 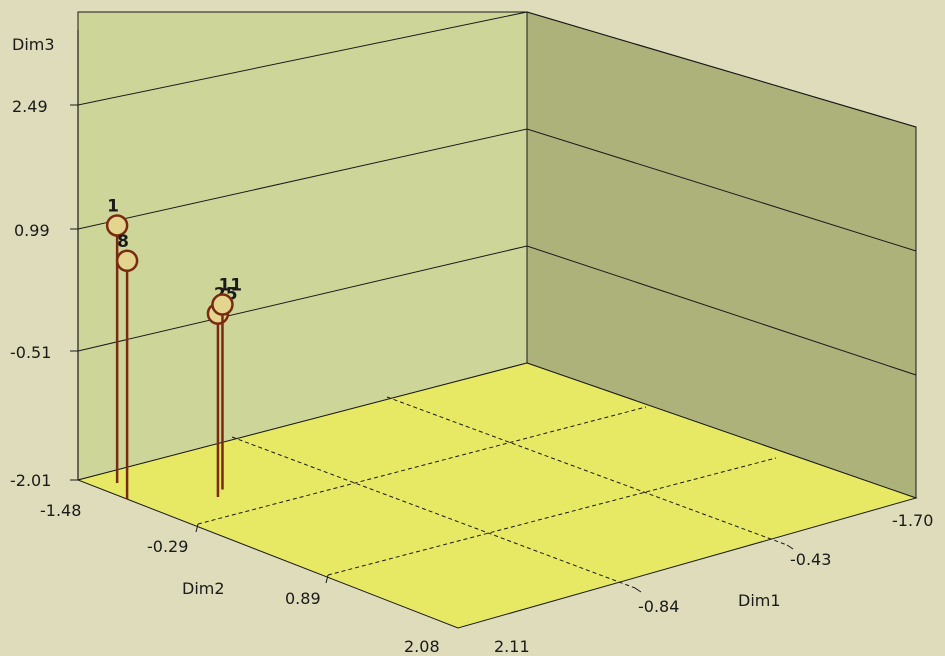 What do you see at coordinates (33, 44) in the screenshot?
I see `z-axis-label: Dim3` at bounding box center [33, 44].